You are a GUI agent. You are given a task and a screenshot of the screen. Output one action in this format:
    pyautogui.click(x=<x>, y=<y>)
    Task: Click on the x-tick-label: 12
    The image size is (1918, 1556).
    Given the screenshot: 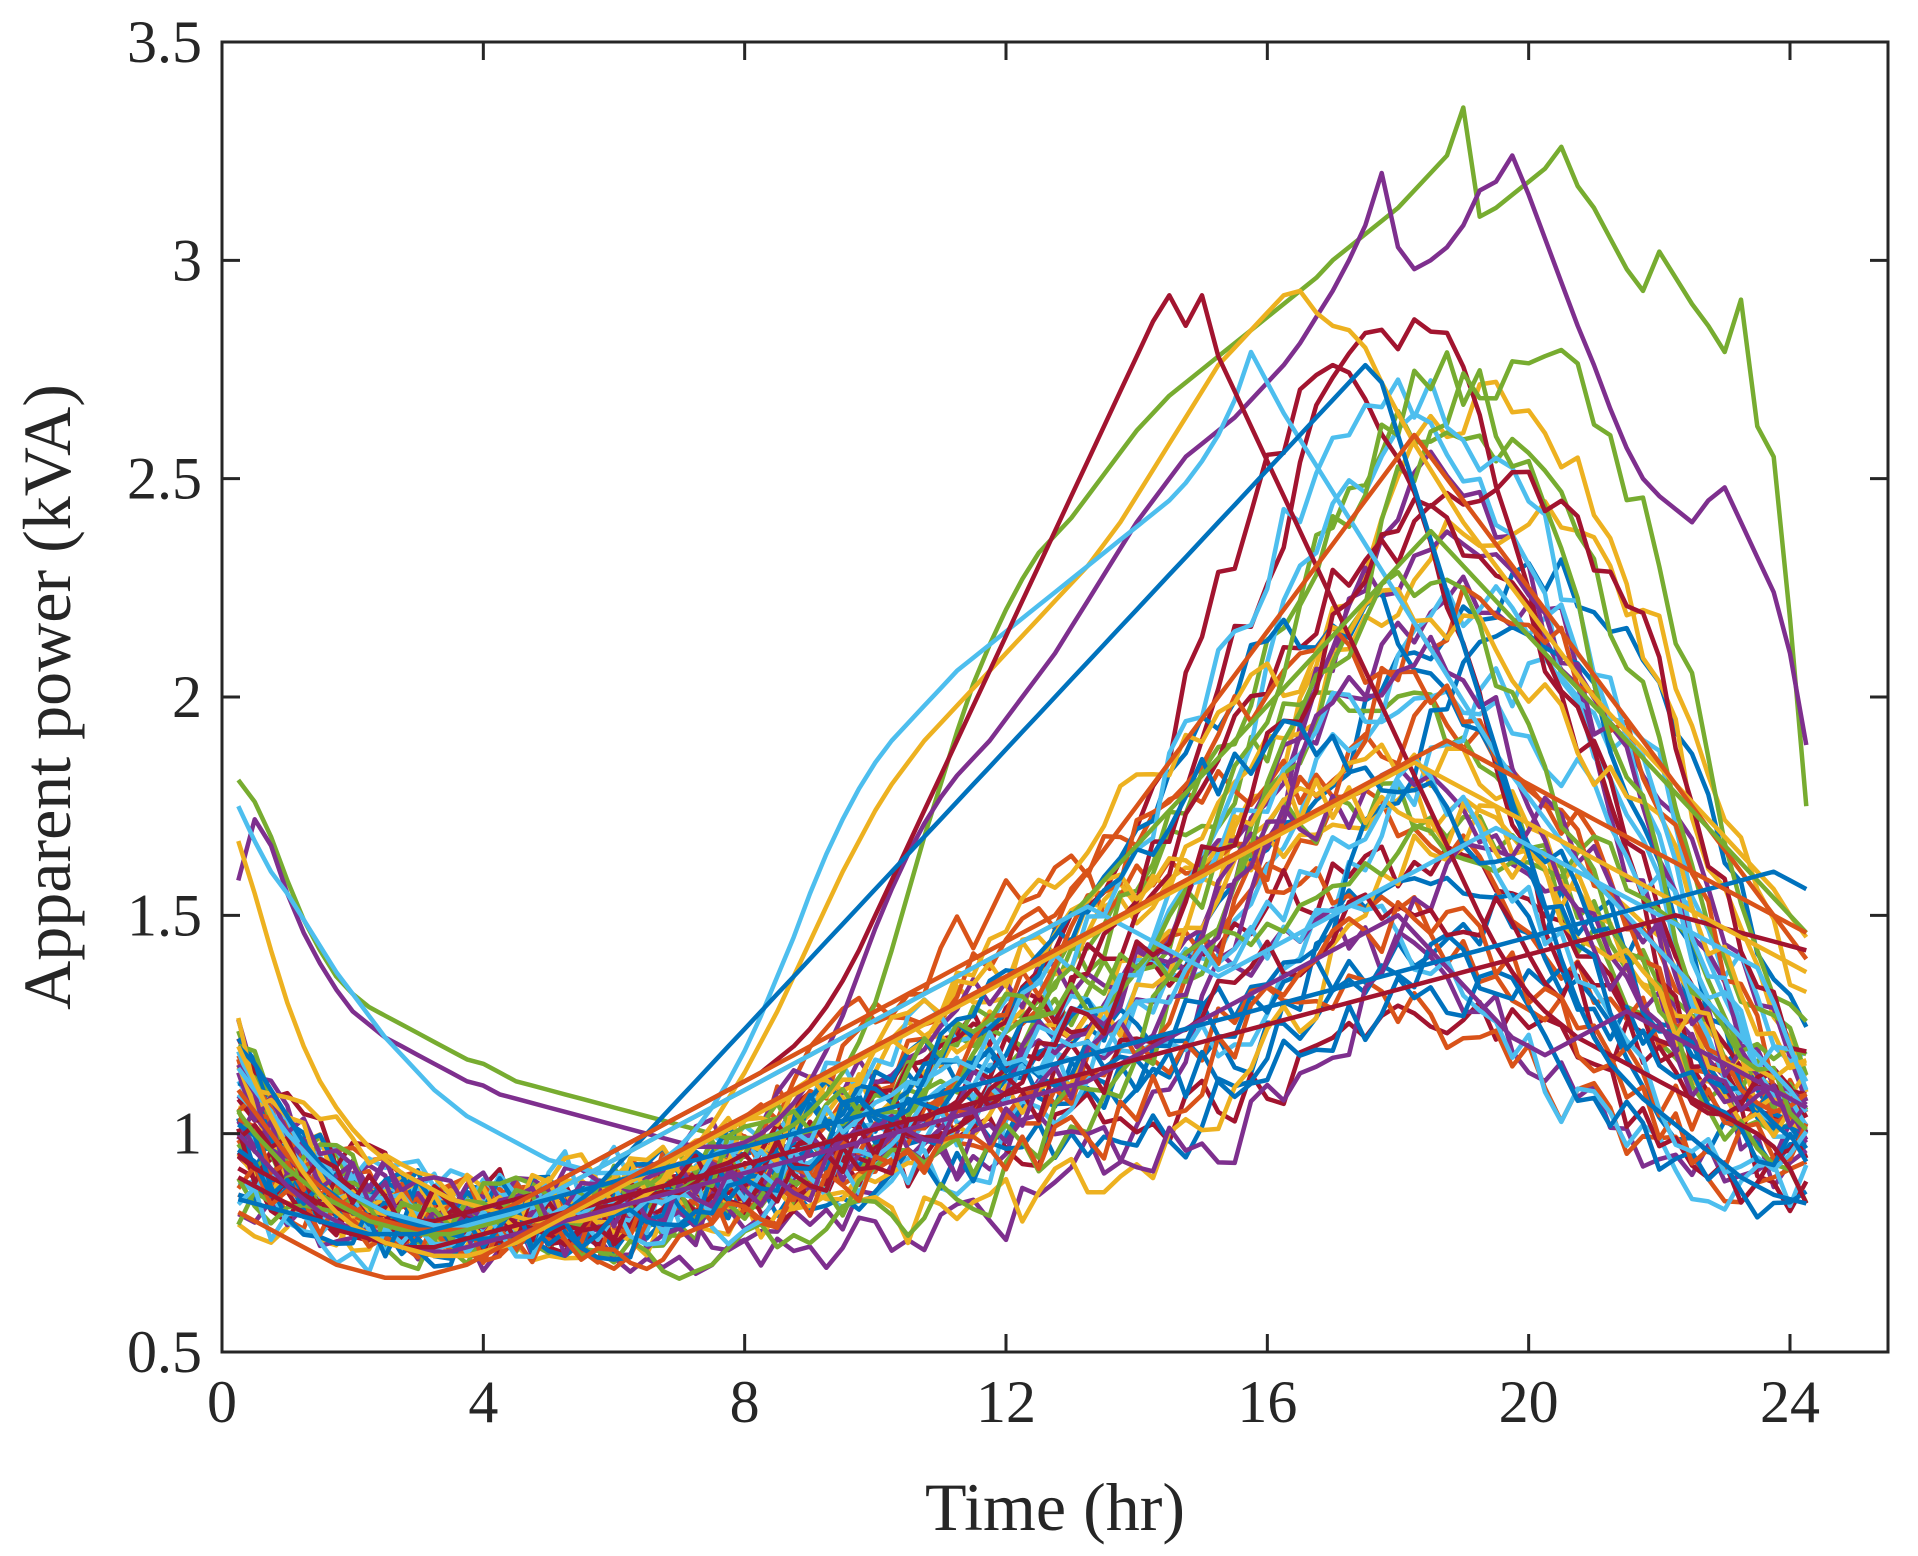 What is the action you would take?
    pyautogui.click(x=1006, y=1402)
    